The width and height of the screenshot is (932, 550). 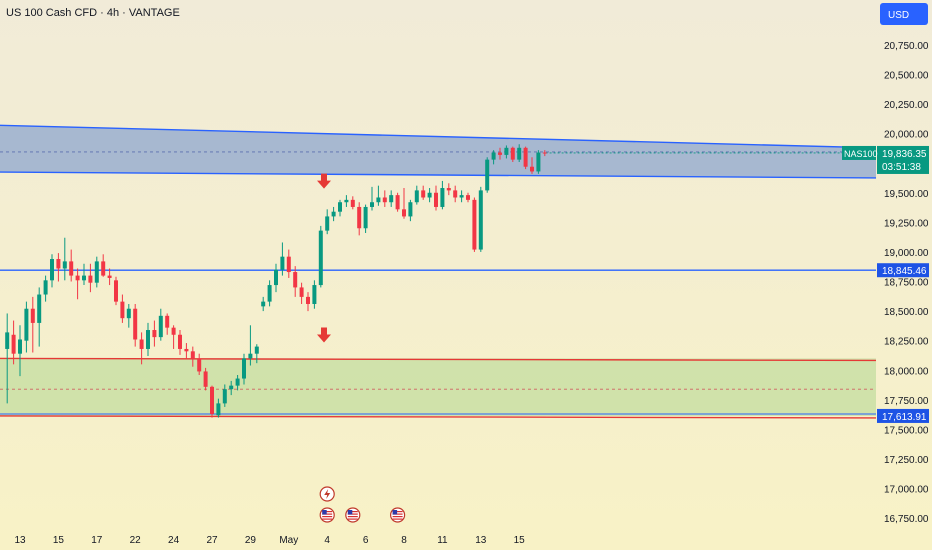 What do you see at coordinates (906, 460) in the screenshot?
I see `y-tick-label: 17,250.00` at bounding box center [906, 460].